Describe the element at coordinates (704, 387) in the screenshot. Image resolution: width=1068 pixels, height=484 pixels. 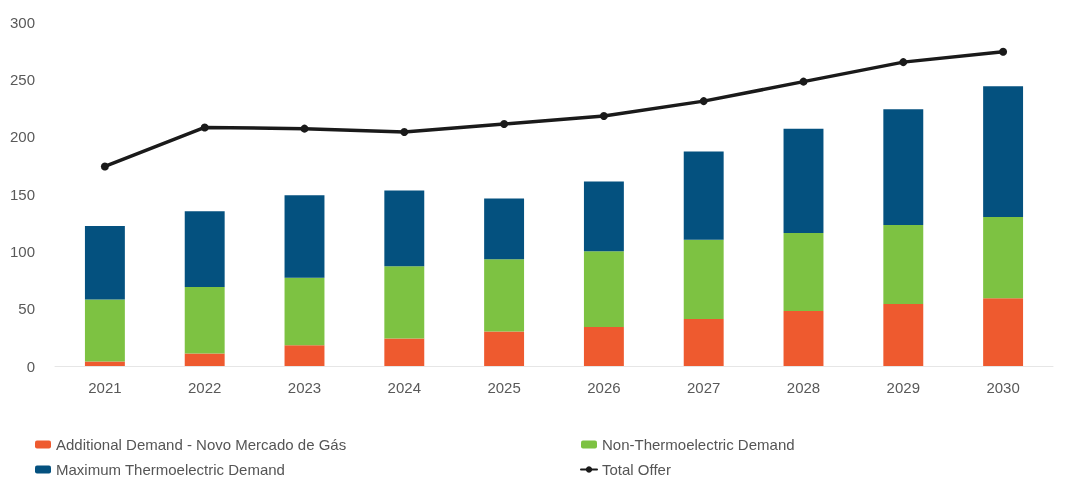
I see `x-tick-label: 2027` at that location.